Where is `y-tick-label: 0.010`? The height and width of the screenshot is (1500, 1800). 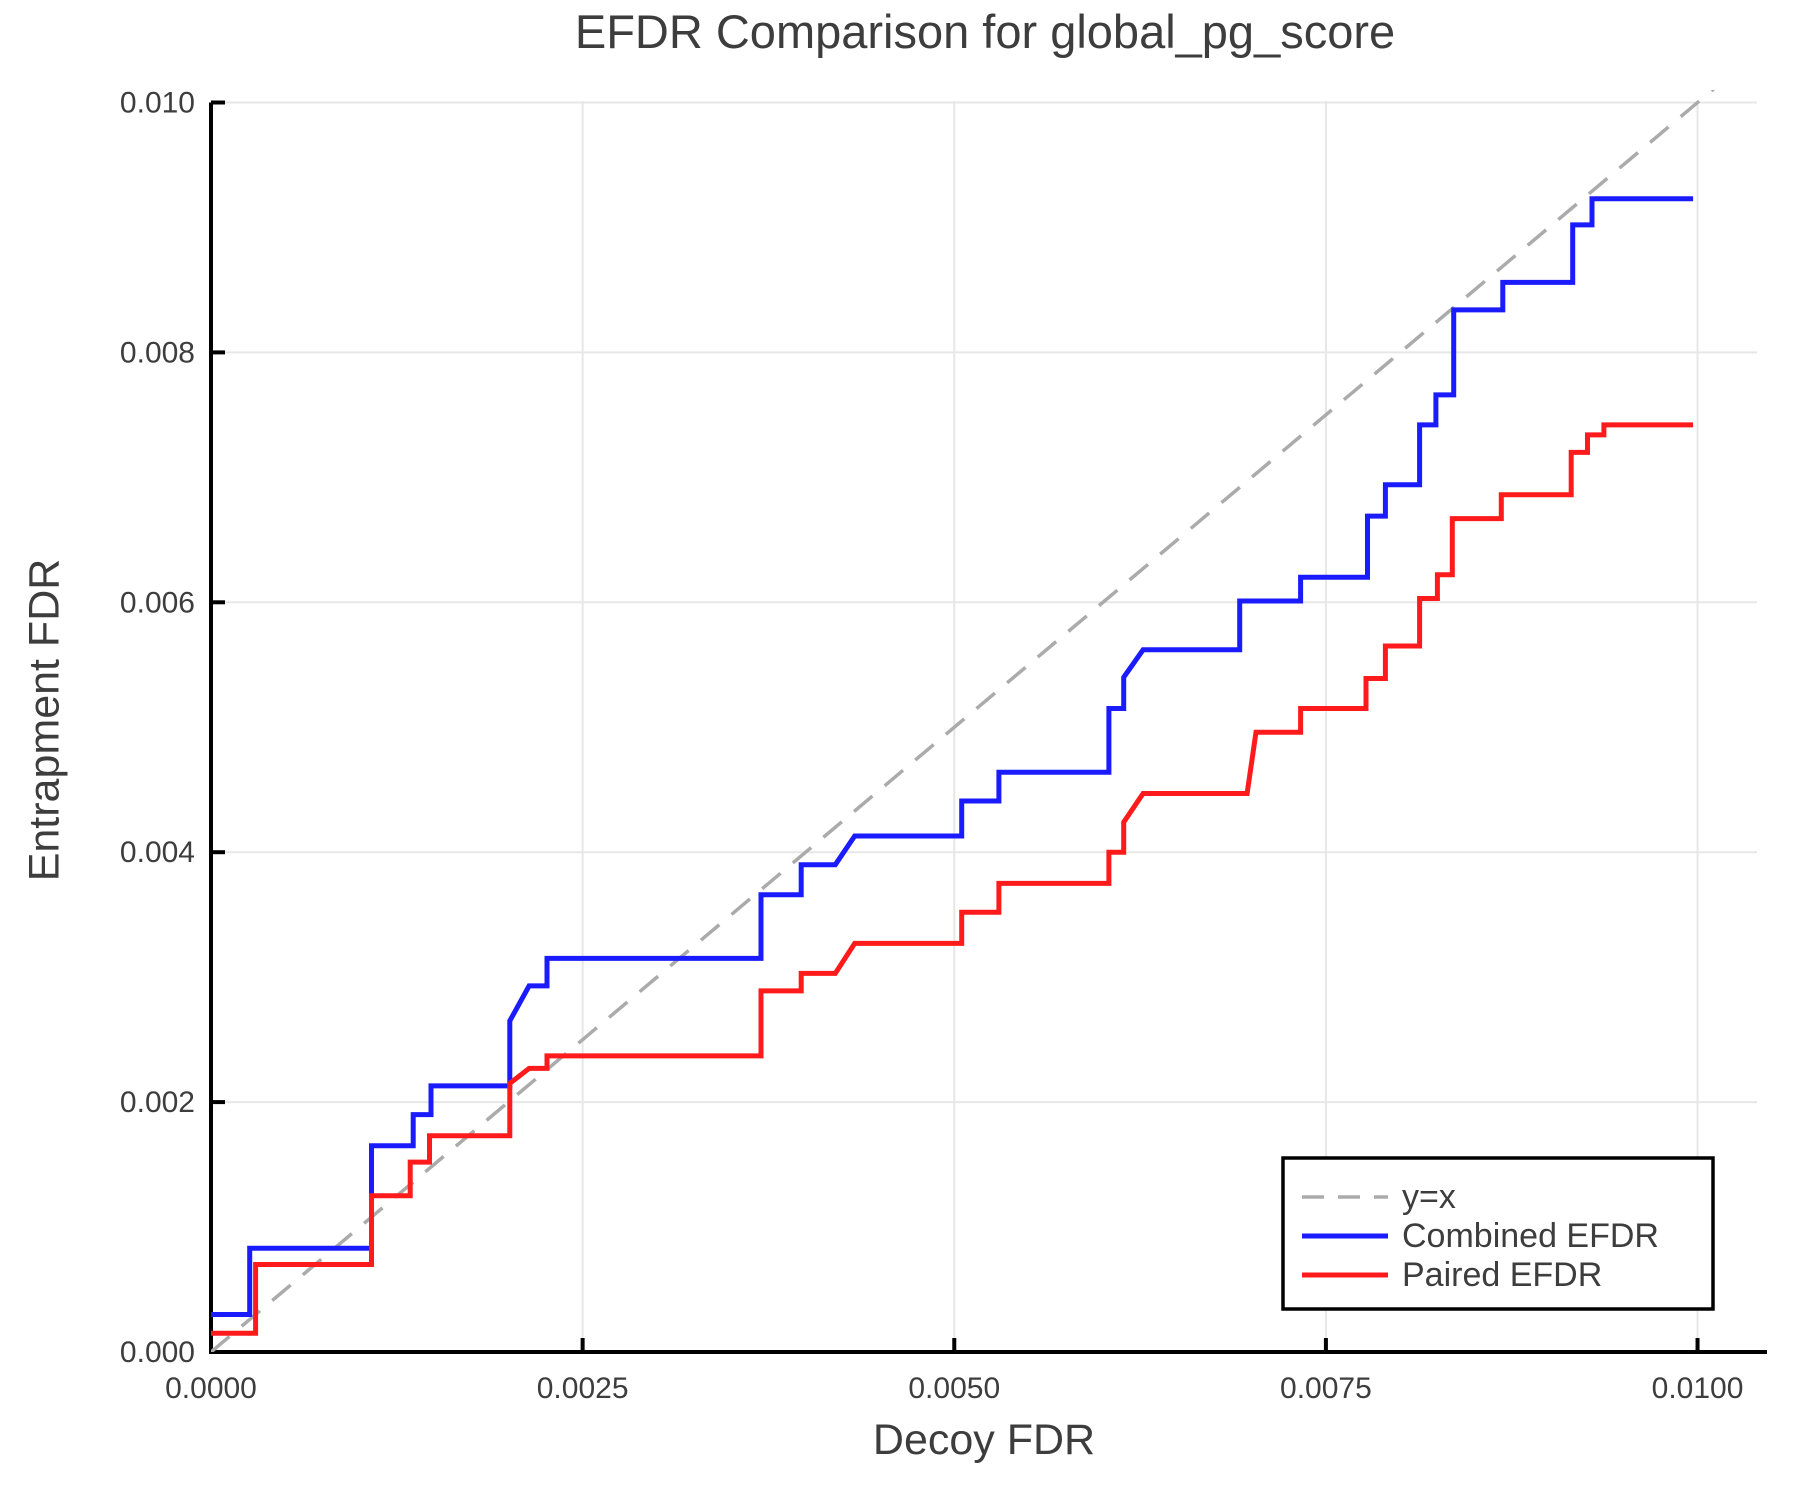
y-tick-label: 0.010 is located at coordinates (157, 102).